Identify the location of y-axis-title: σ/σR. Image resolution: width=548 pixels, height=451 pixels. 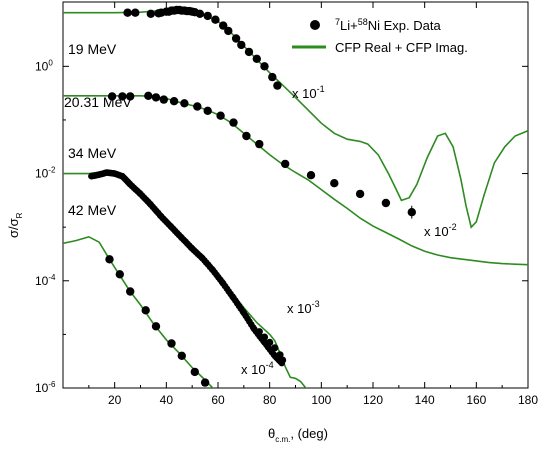
(15, 225).